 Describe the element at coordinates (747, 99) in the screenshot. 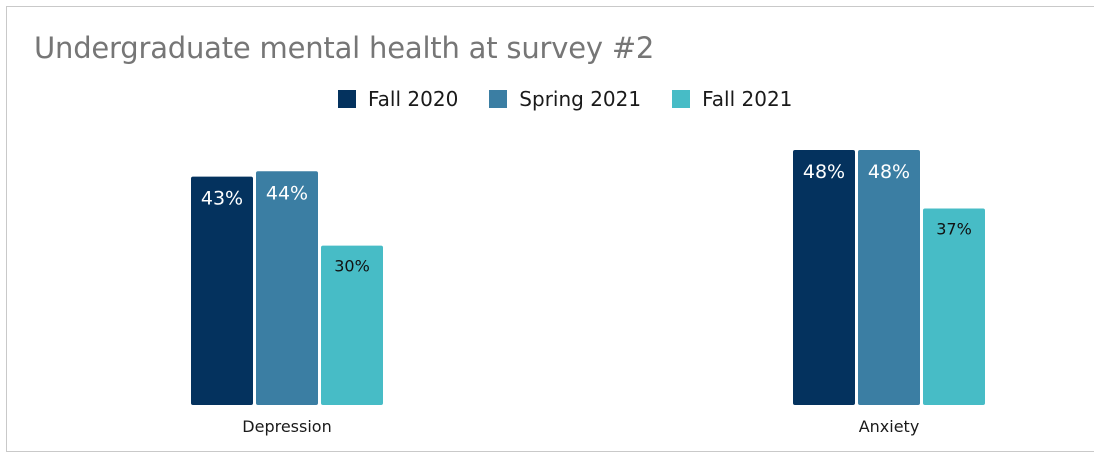

I see `legend-label-fall-2021: Fall 2021` at that location.